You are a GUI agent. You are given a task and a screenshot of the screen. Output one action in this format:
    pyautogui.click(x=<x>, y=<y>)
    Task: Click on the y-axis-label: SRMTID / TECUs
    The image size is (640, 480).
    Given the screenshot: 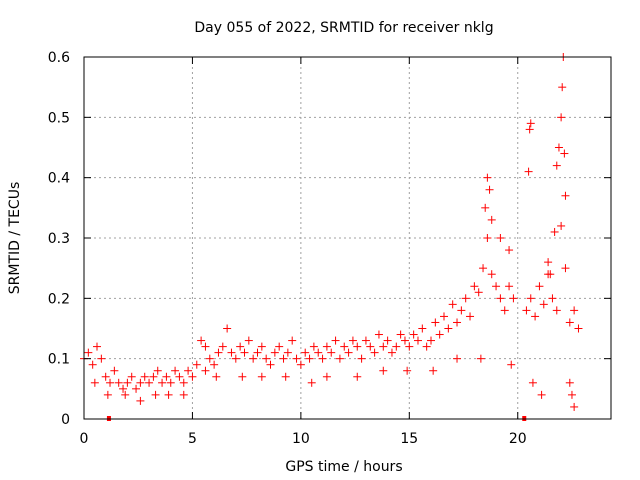 What is the action you would take?
    pyautogui.click(x=15, y=238)
    